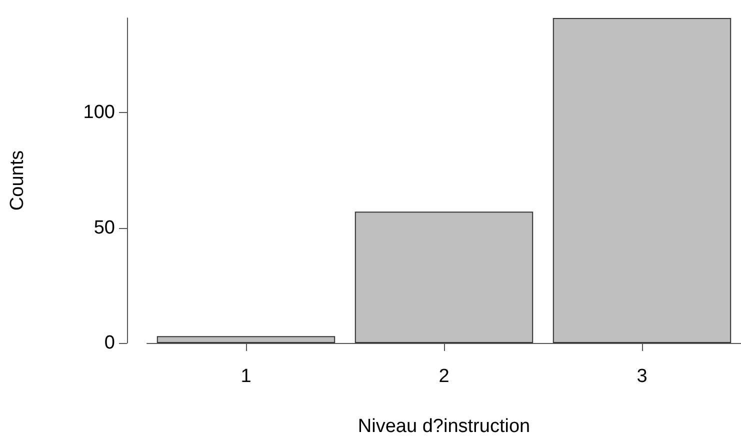 The height and width of the screenshot is (444, 741). What do you see at coordinates (642, 376) in the screenshot?
I see `x-tick-label: 3` at bounding box center [642, 376].